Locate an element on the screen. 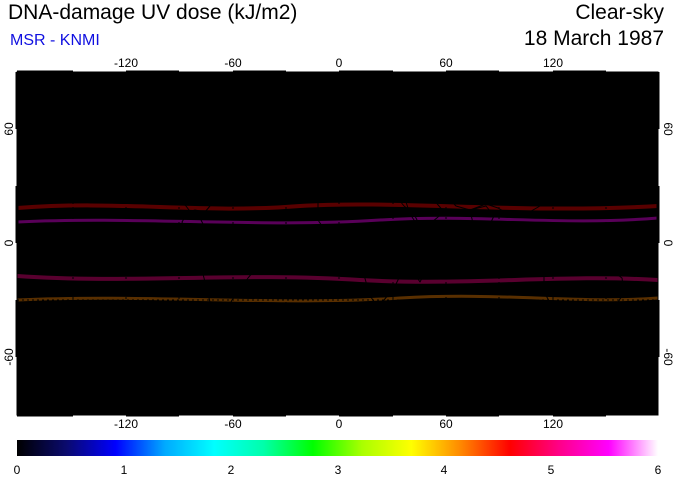  colorbar-label-2: 2 is located at coordinates (231, 470).